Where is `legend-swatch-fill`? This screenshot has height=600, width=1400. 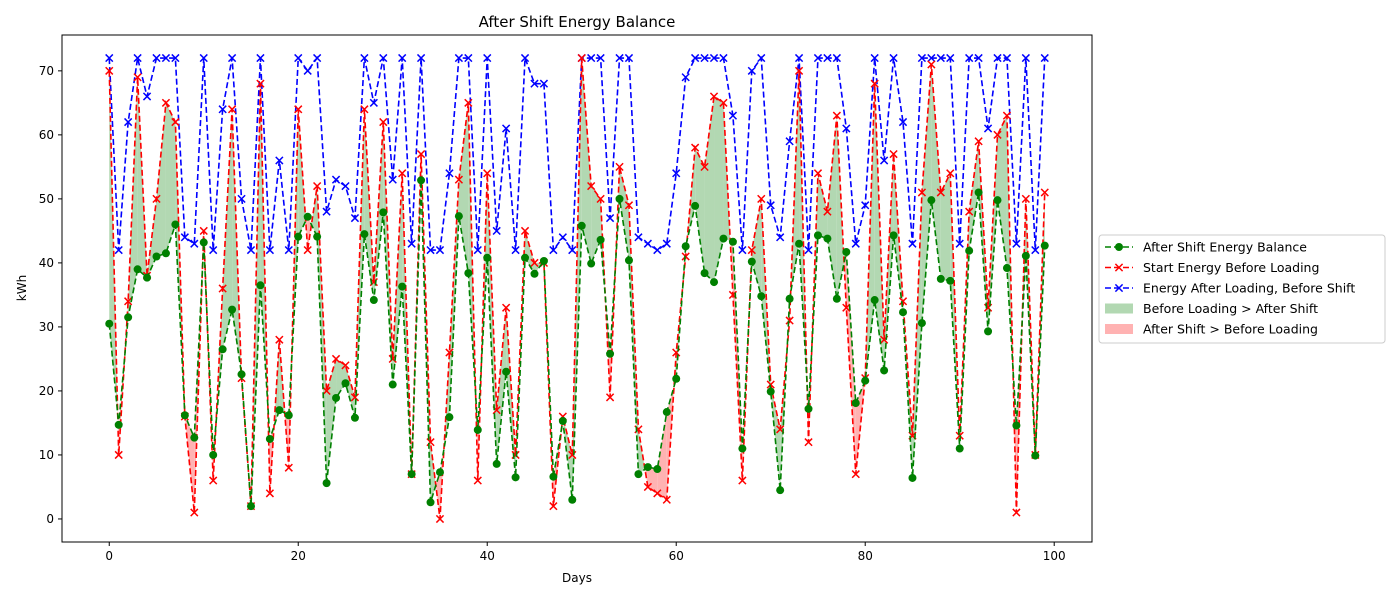 legend-swatch-fill is located at coordinates (1119, 308).